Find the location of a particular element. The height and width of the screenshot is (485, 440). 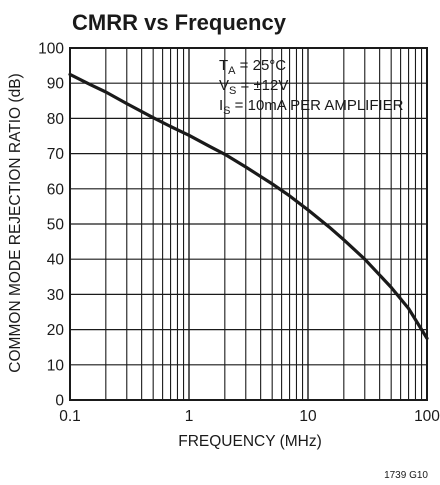

x-tick-label: 100 is located at coordinates (427, 416).